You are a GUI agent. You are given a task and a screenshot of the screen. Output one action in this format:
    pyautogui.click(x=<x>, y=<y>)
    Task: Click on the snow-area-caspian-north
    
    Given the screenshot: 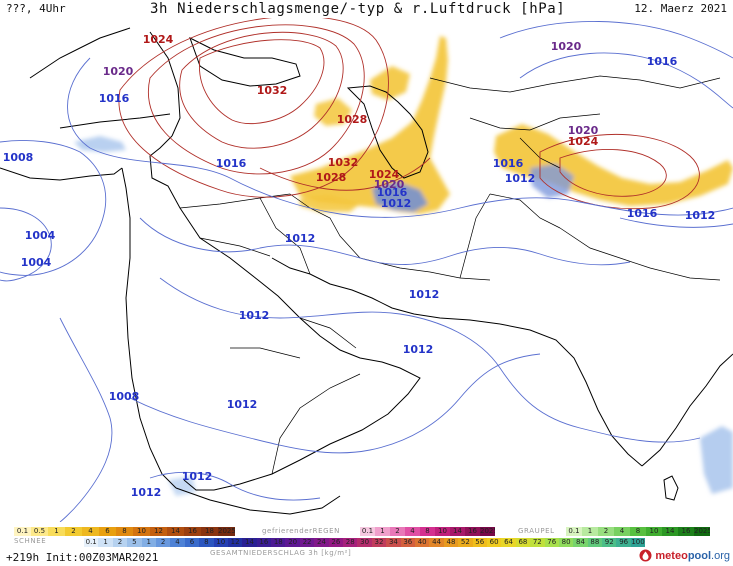 What is the action you would take?
    pyautogui.click(x=390, y=83)
    